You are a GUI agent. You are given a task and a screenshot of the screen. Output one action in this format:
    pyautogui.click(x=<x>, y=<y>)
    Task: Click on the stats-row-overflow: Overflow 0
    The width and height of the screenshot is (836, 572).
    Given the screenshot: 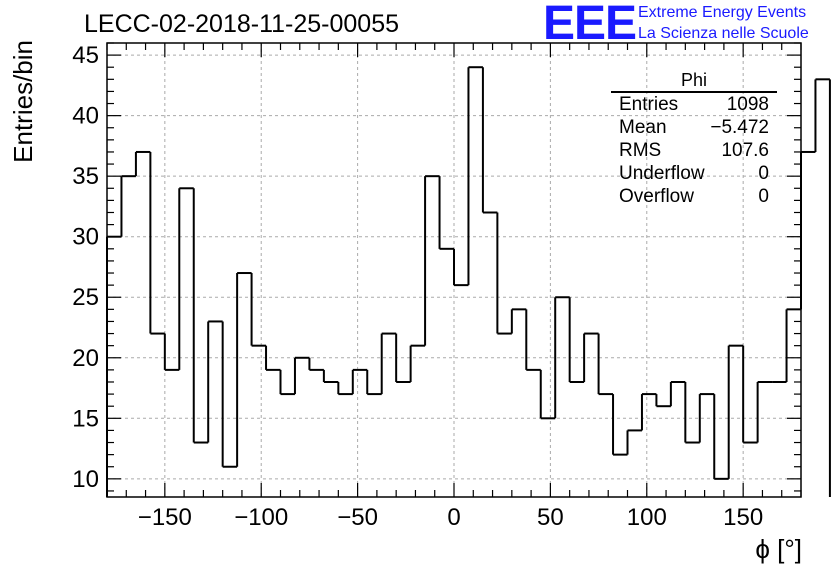 What is the action you would take?
    pyautogui.click(x=694, y=196)
    